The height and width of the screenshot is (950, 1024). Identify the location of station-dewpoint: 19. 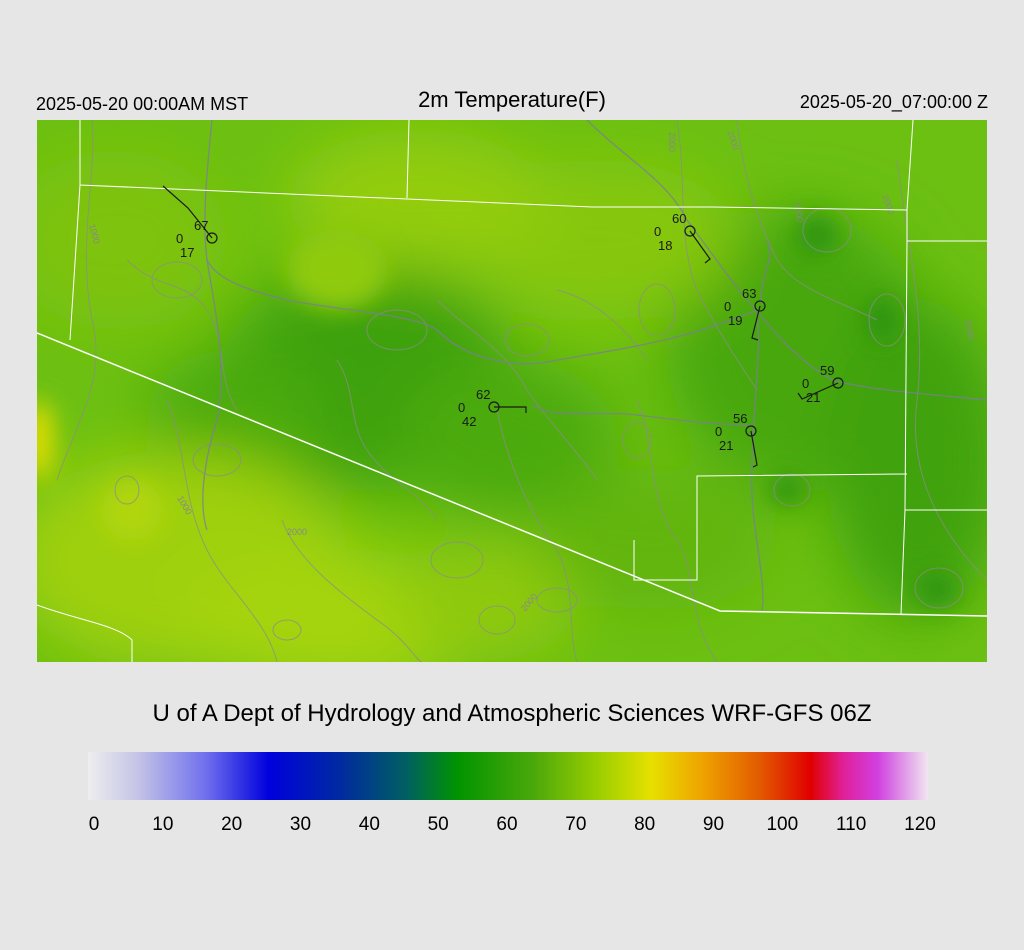
(735, 320).